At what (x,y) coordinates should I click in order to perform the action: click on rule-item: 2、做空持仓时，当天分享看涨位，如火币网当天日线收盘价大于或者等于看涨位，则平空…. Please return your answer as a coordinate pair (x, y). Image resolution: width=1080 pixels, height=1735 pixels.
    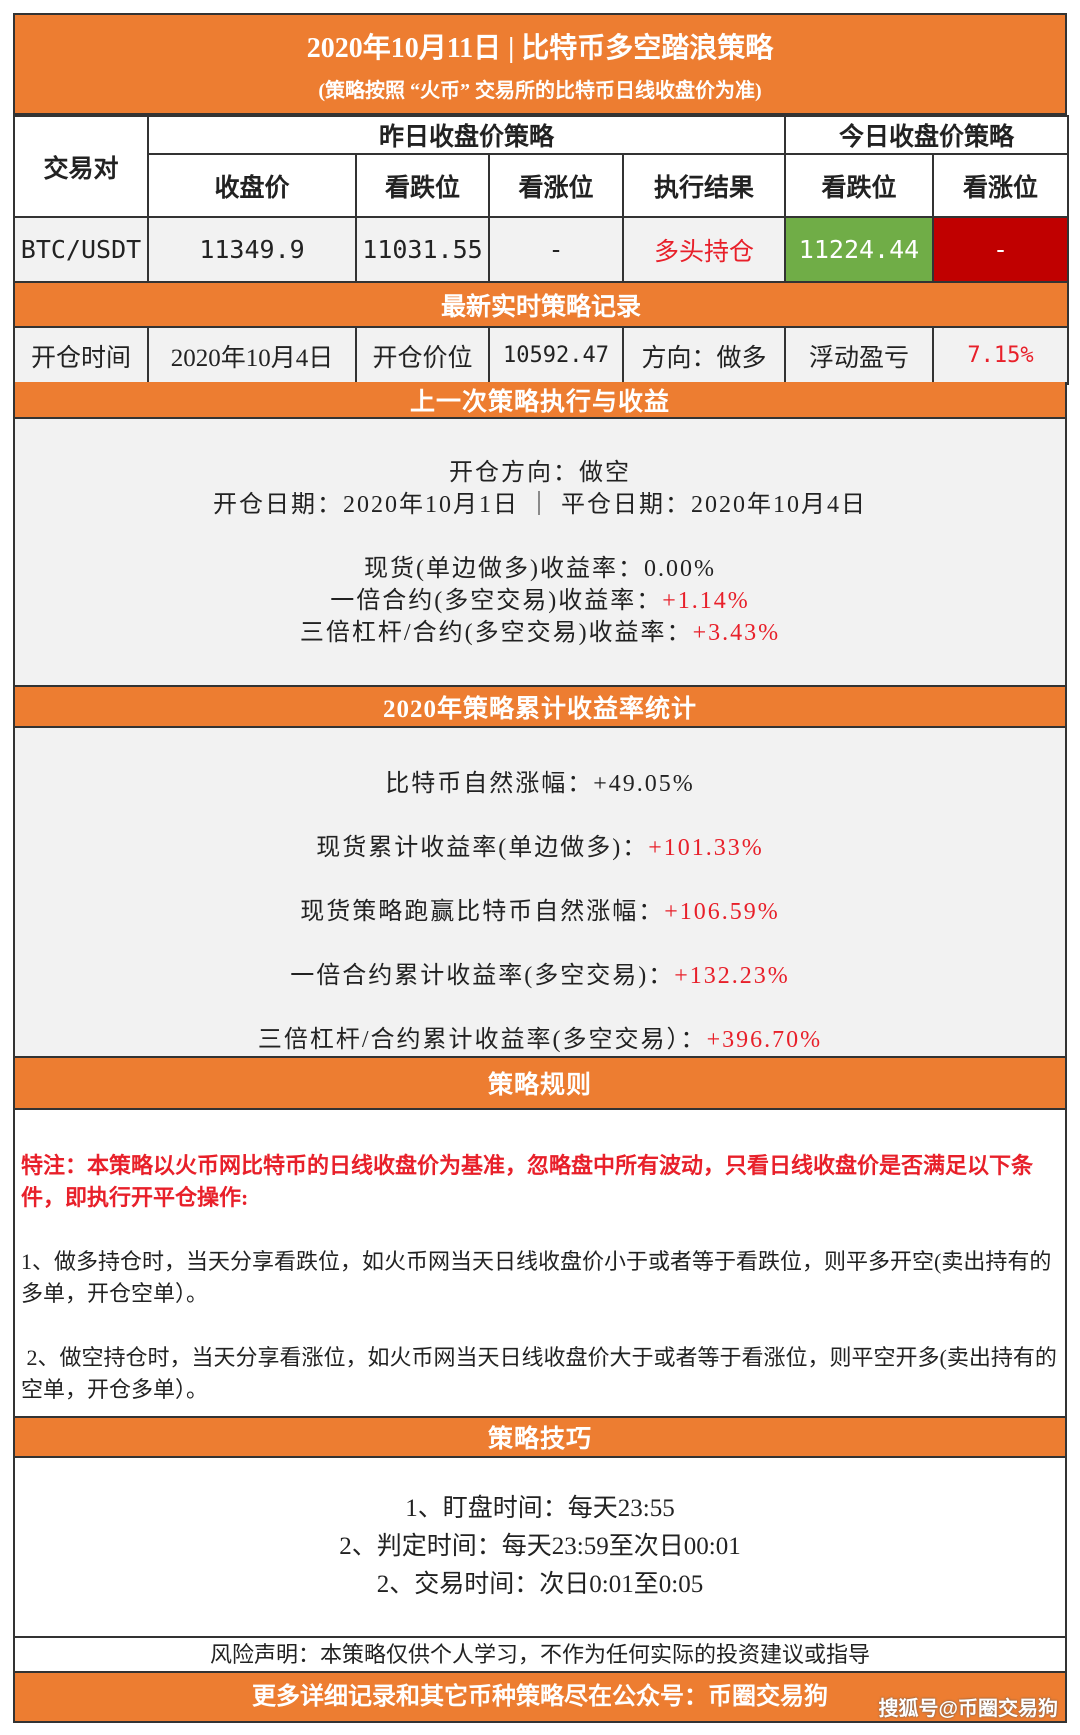
    Looking at the image, I should click on (539, 1373).